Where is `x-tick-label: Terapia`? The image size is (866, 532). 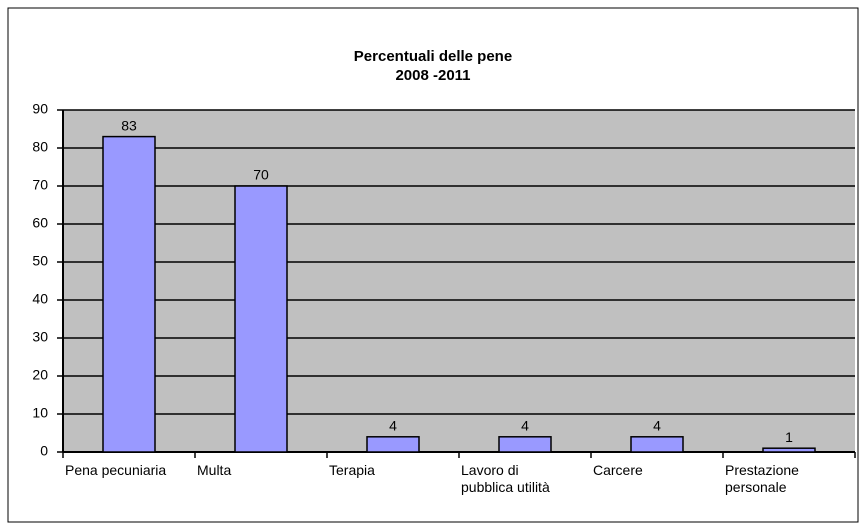 x-tick-label: Terapia is located at coordinates (352, 470).